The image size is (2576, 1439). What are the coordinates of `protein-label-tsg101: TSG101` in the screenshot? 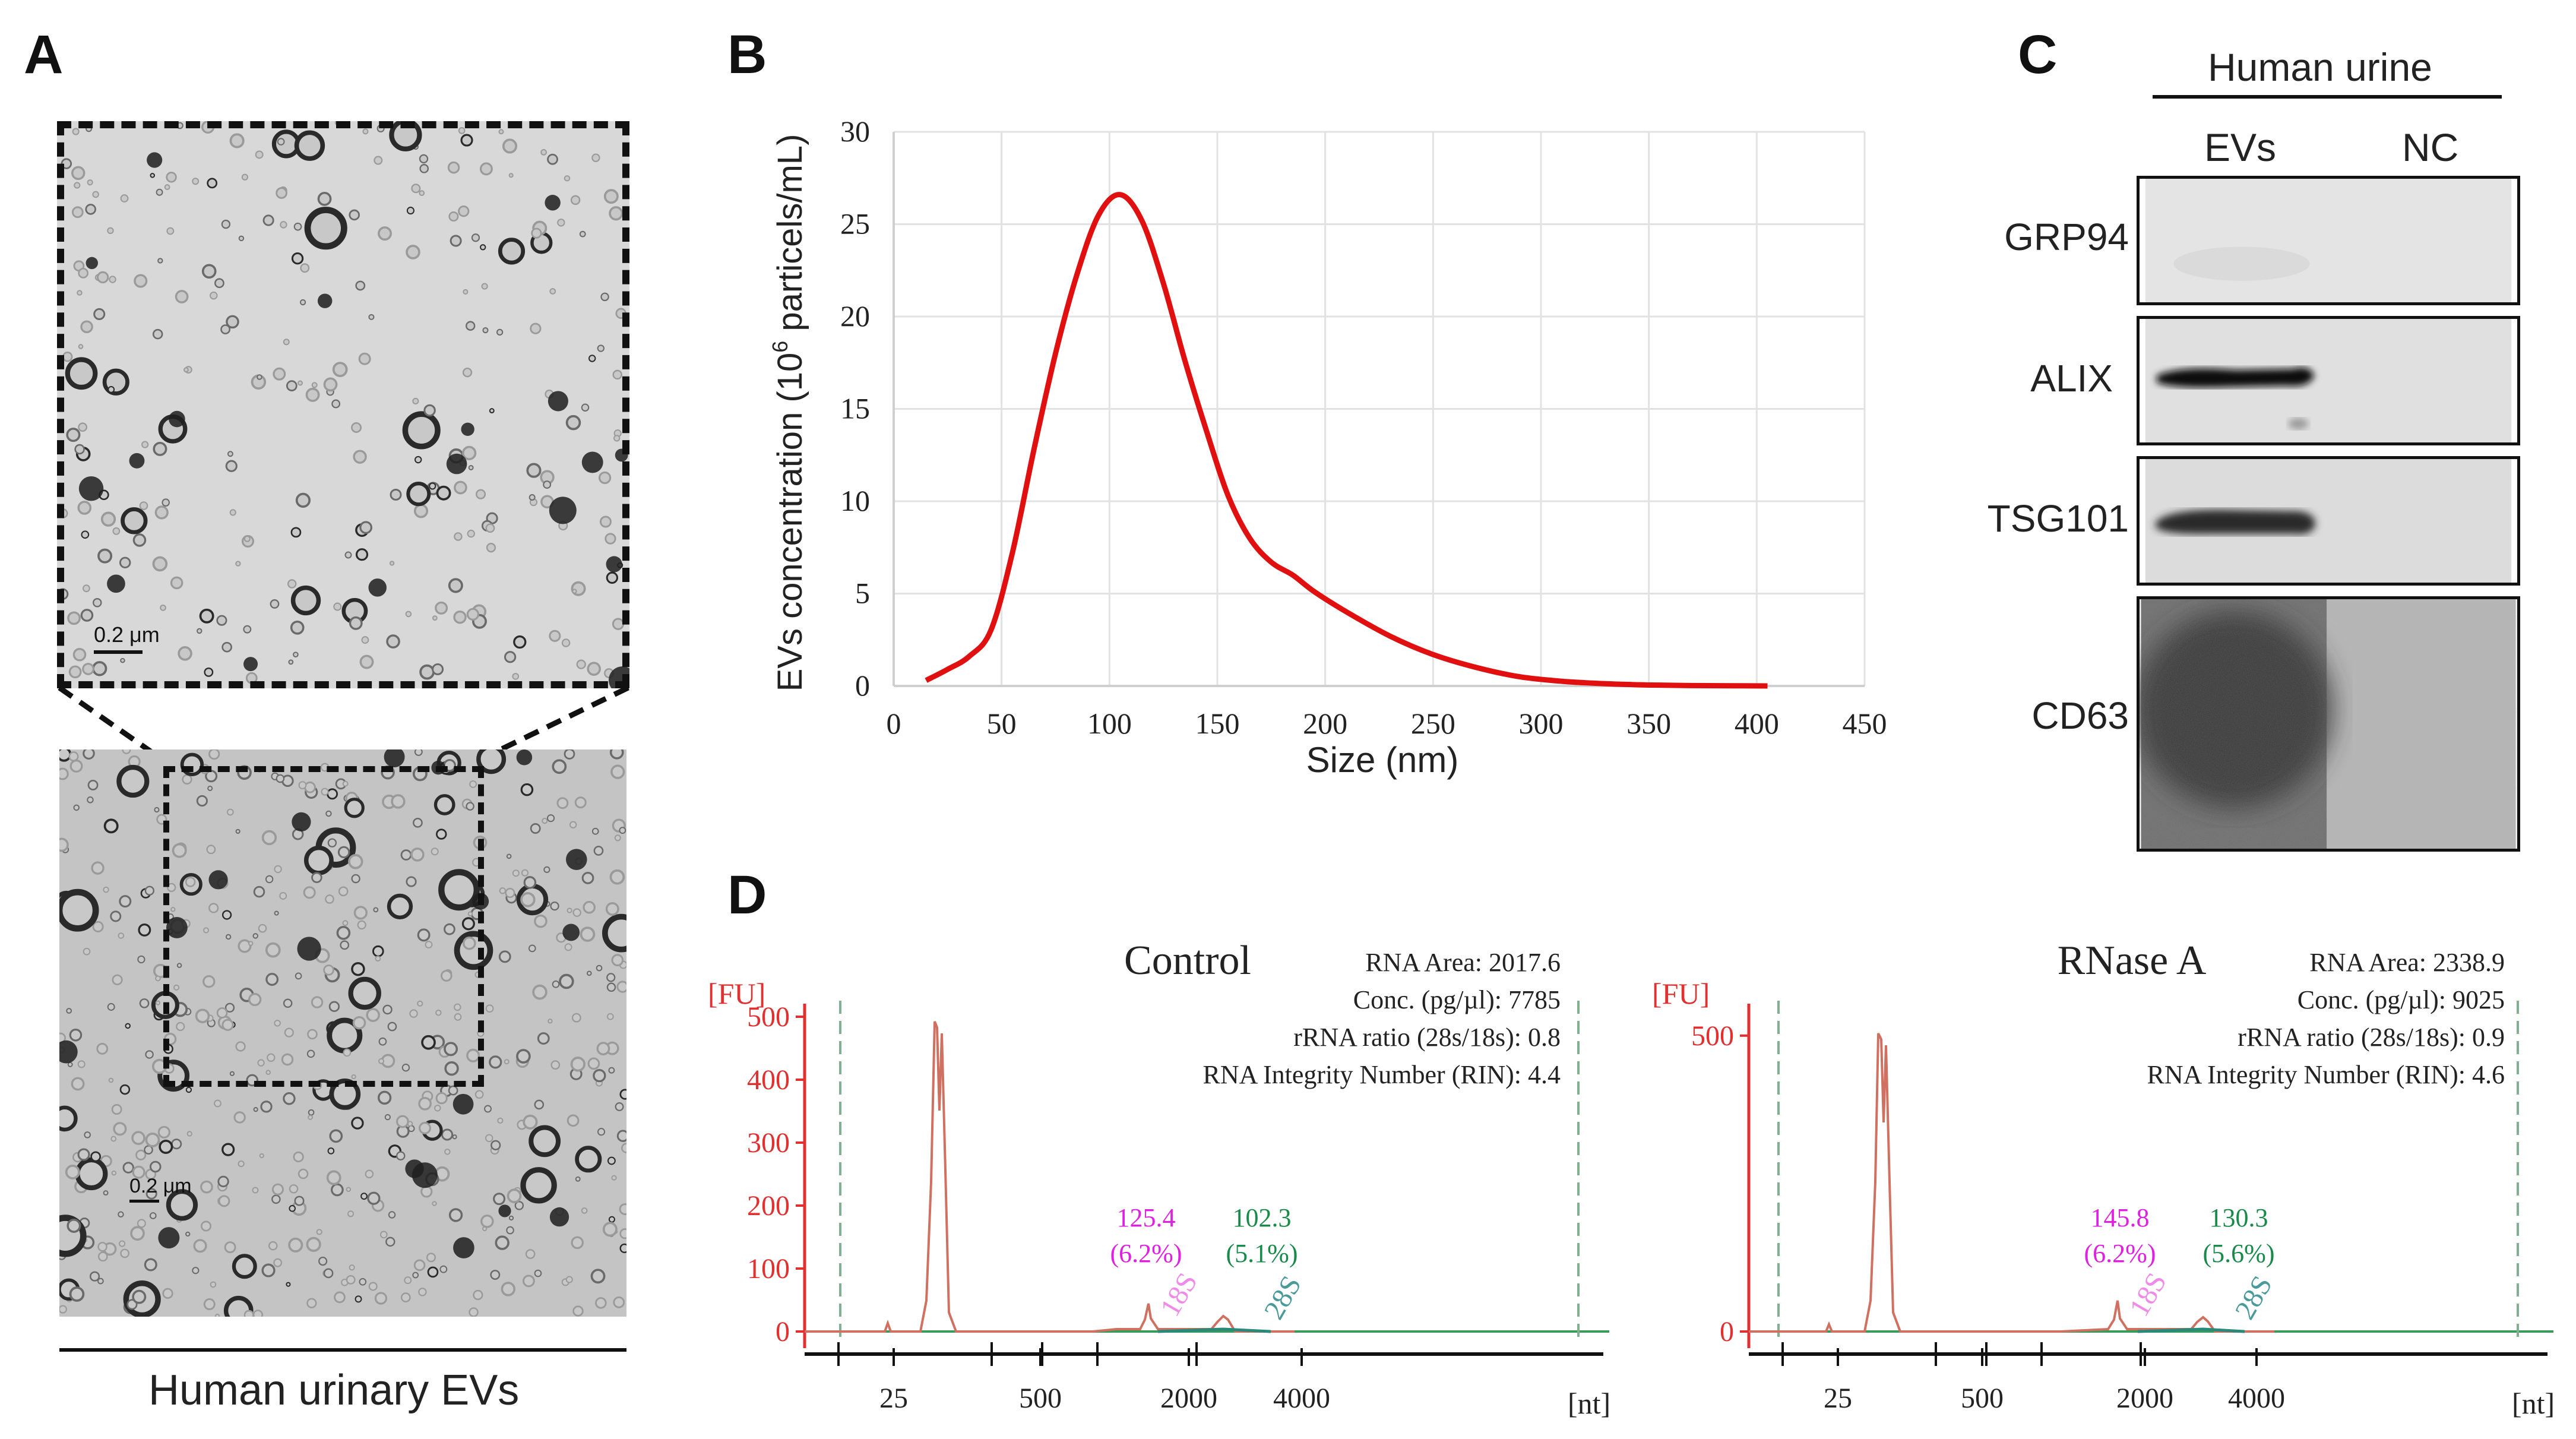 It's located at (2058, 518).